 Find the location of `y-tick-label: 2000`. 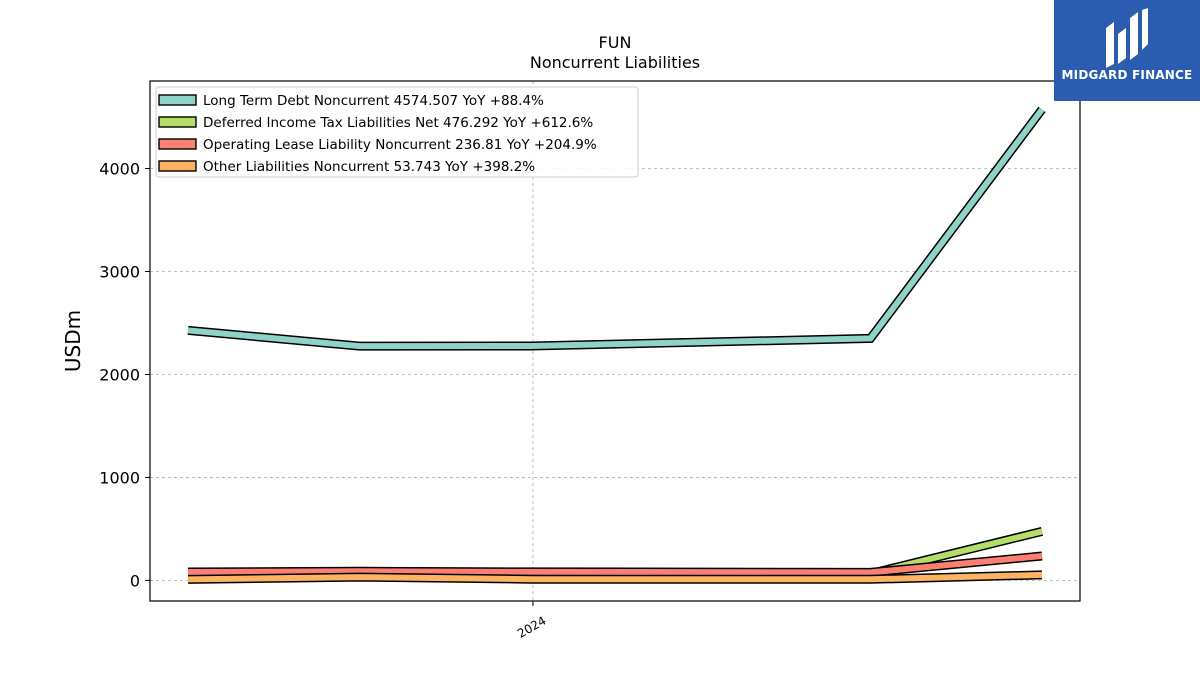

y-tick-label: 2000 is located at coordinates (119, 374).